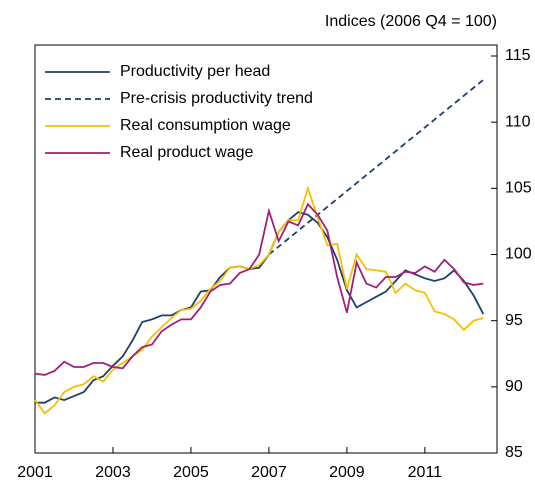 Image resolution: width=535 pixels, height=489 pixels. I want to click on y-tick-label: 95, so click(514, 320).